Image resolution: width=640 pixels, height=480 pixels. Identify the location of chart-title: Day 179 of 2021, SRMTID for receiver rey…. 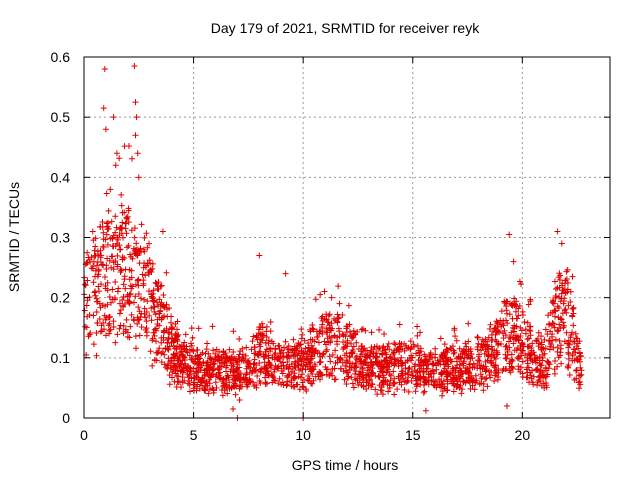
(345, 28).